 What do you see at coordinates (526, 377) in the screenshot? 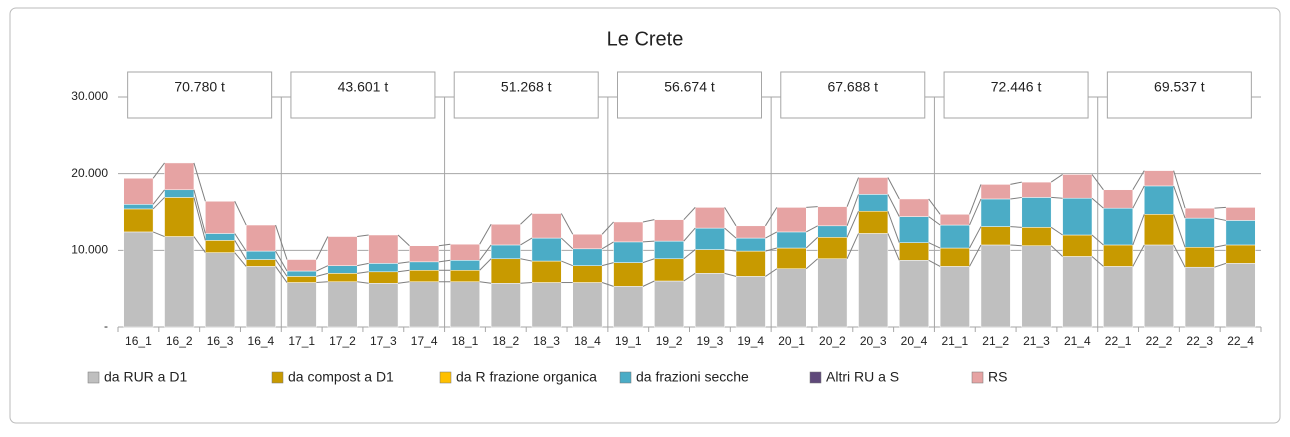
I see `legend-label: da R frazione organica` at bounding box center [526, 377].